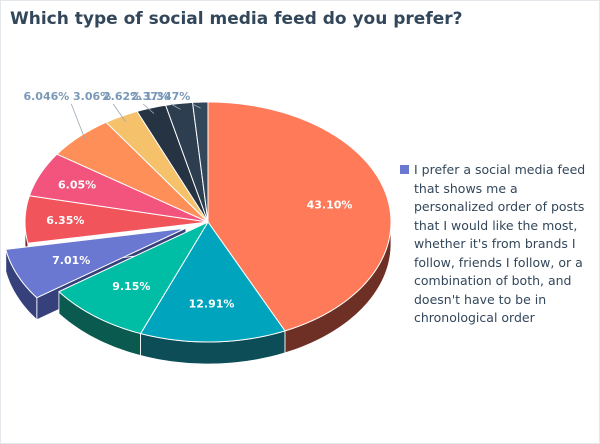 The height and width of the screenshot is (444, 600). I want to click on slice-label-1: 12.91%, so click(212, 304).